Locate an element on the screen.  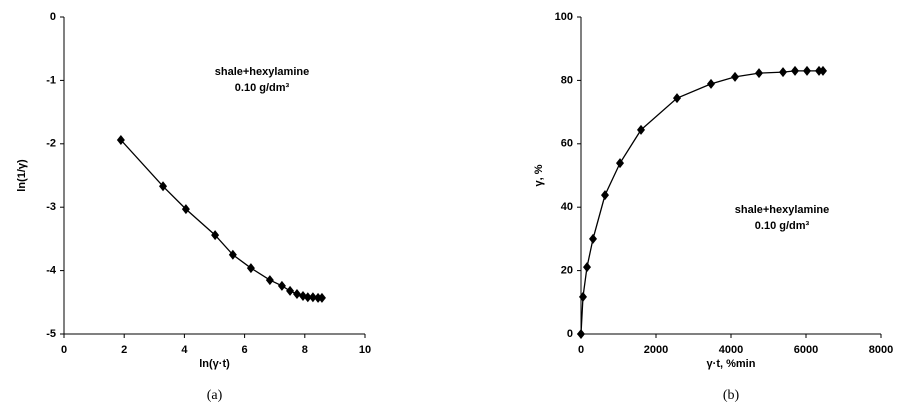
y-tick-label: -1 is located at coordinates (51, 80).